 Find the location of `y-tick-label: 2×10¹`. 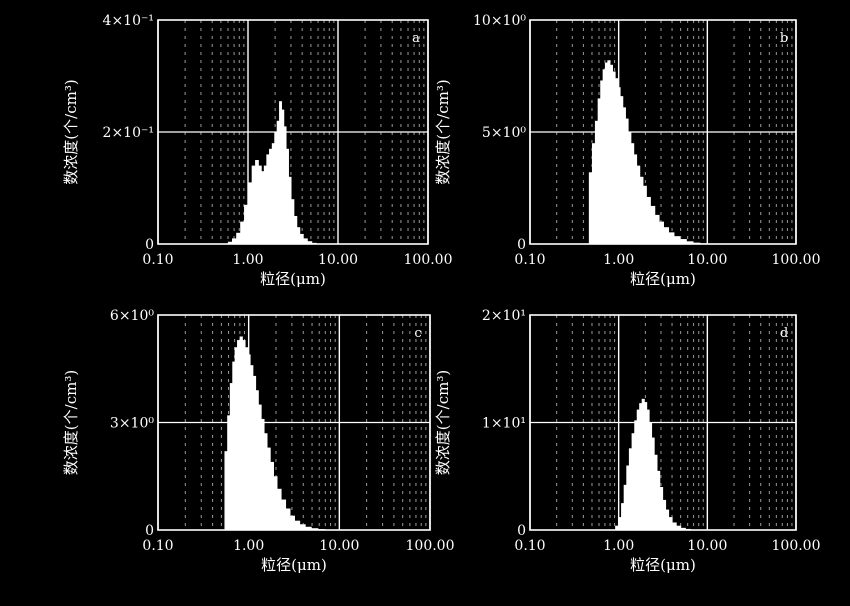

y-tick-label: 2×10¹ is located at coordinates (504, 316).